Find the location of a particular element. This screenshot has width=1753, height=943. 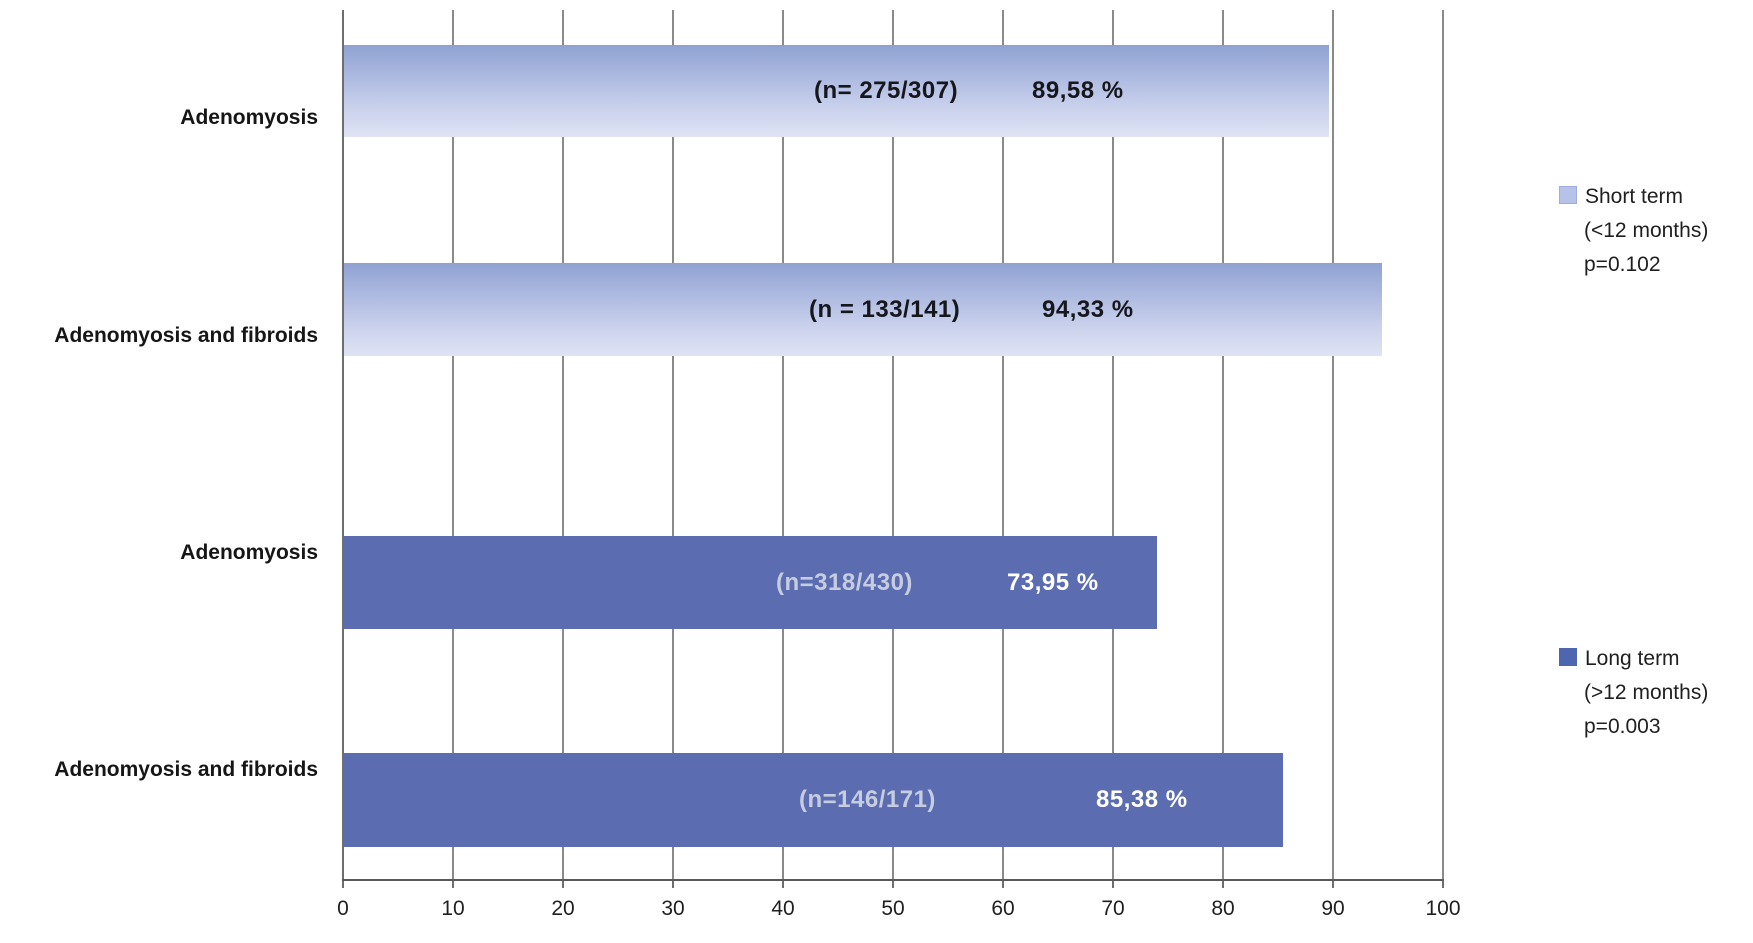

bar-adenomyosis-short-term: (n= 275/307) 89,58 % is located at coordinates (836, 91).